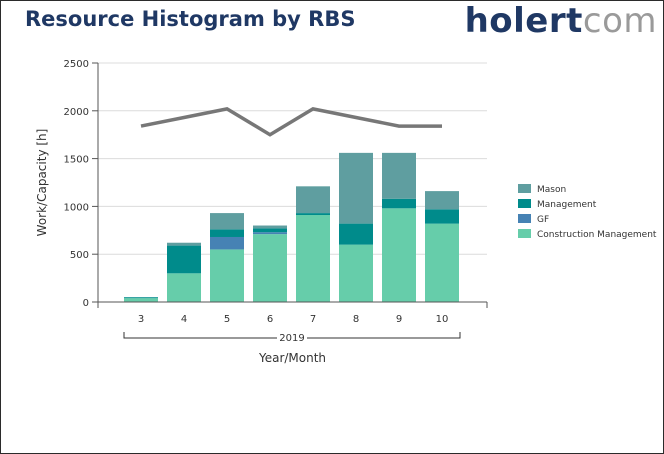  What do you see at coordinates (141, 319) in the screenshot?
I see `x-tick-label: 3` at bounding box center [141, 319].